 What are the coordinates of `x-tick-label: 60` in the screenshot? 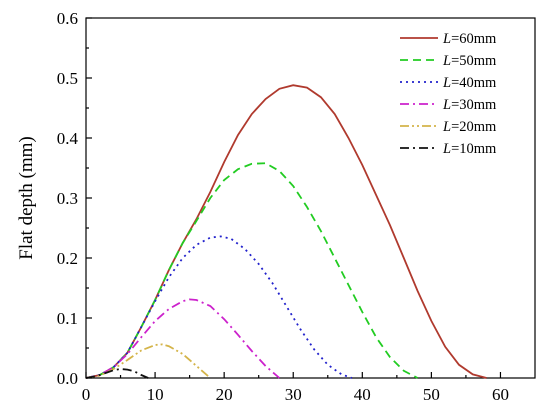 It's located at (500, 394).